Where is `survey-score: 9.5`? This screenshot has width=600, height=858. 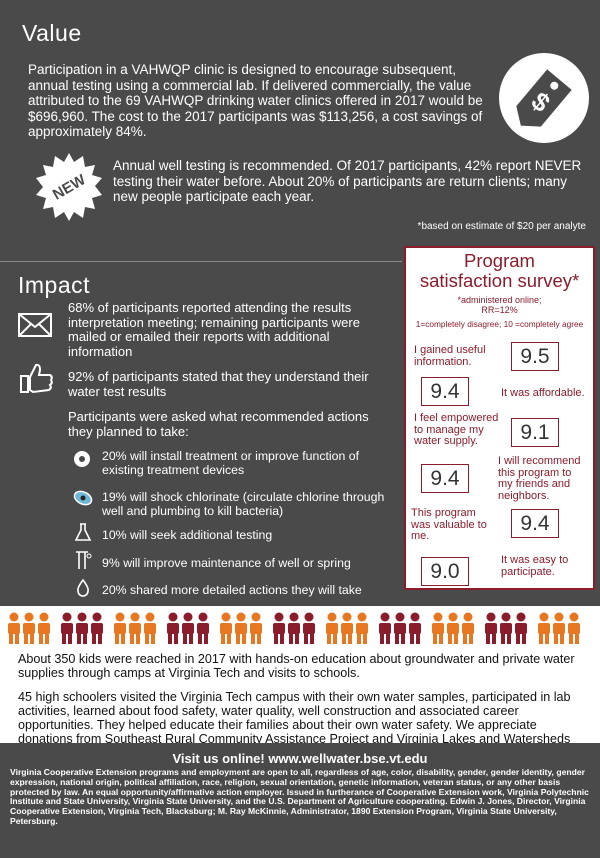
survey-score: 9.5 is located at coordinates (535, 356).